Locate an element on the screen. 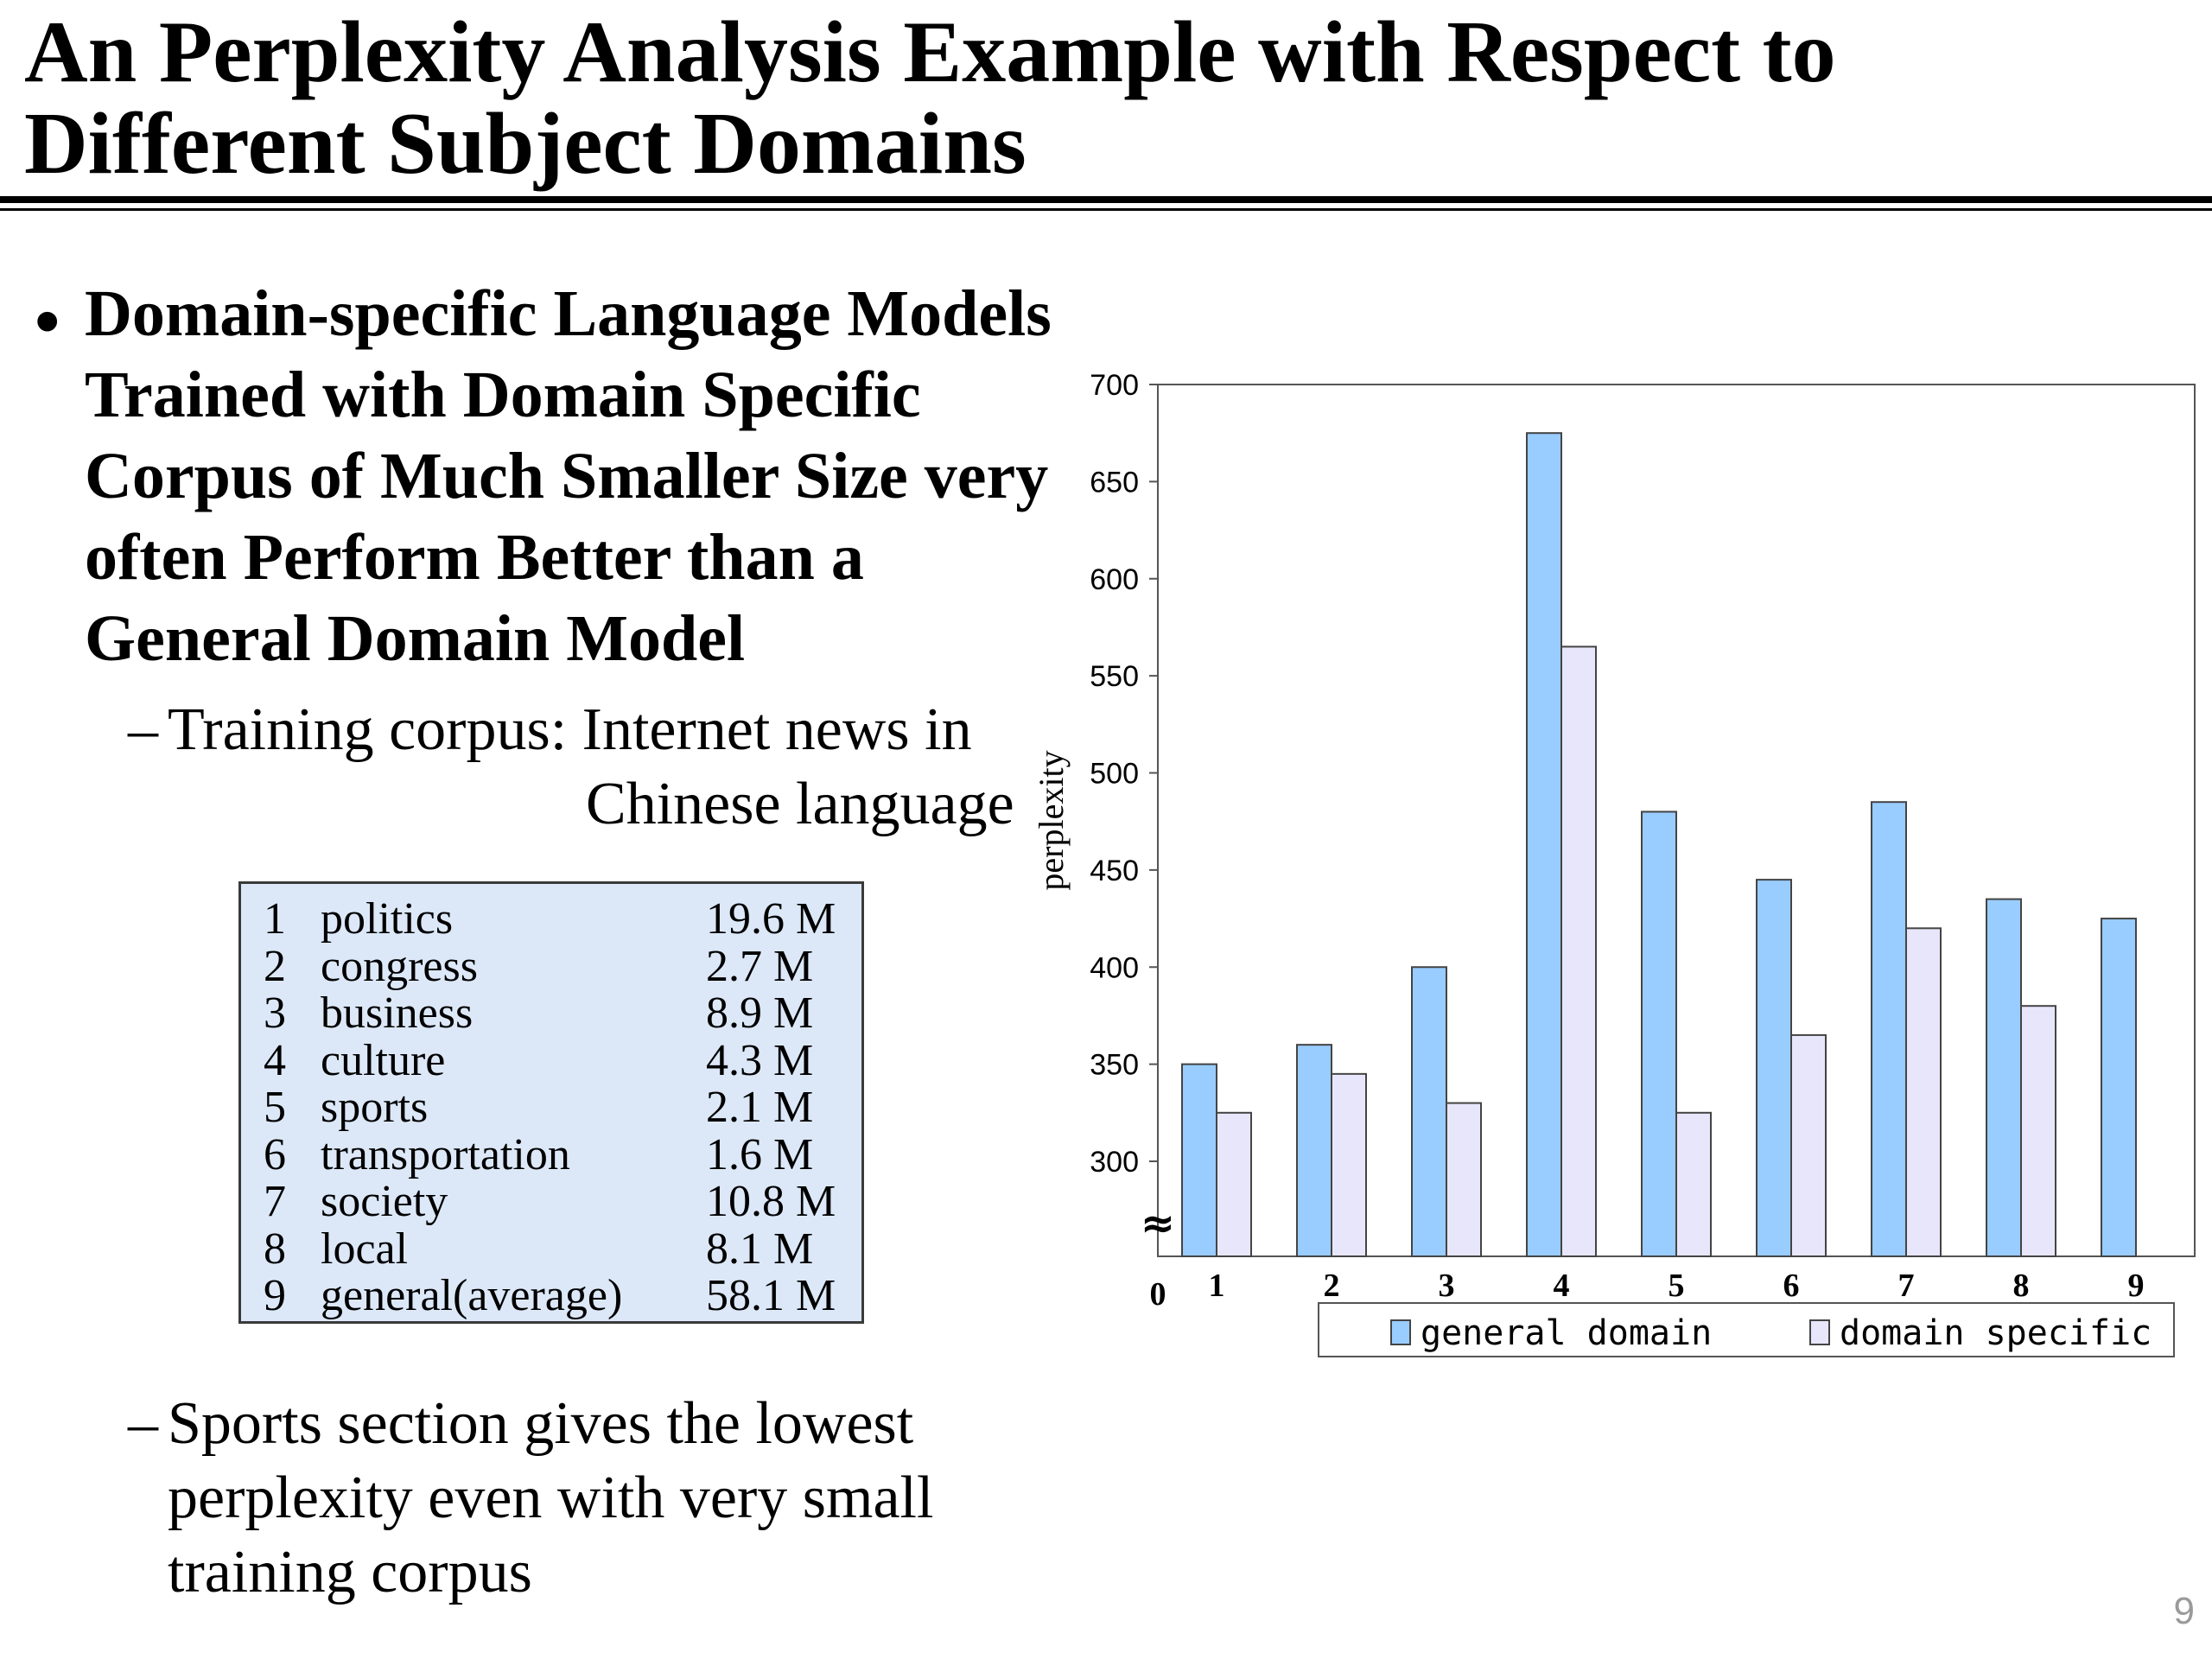  corpus-row: 3 business 8.9 M is located at coordinates (552, 1013).